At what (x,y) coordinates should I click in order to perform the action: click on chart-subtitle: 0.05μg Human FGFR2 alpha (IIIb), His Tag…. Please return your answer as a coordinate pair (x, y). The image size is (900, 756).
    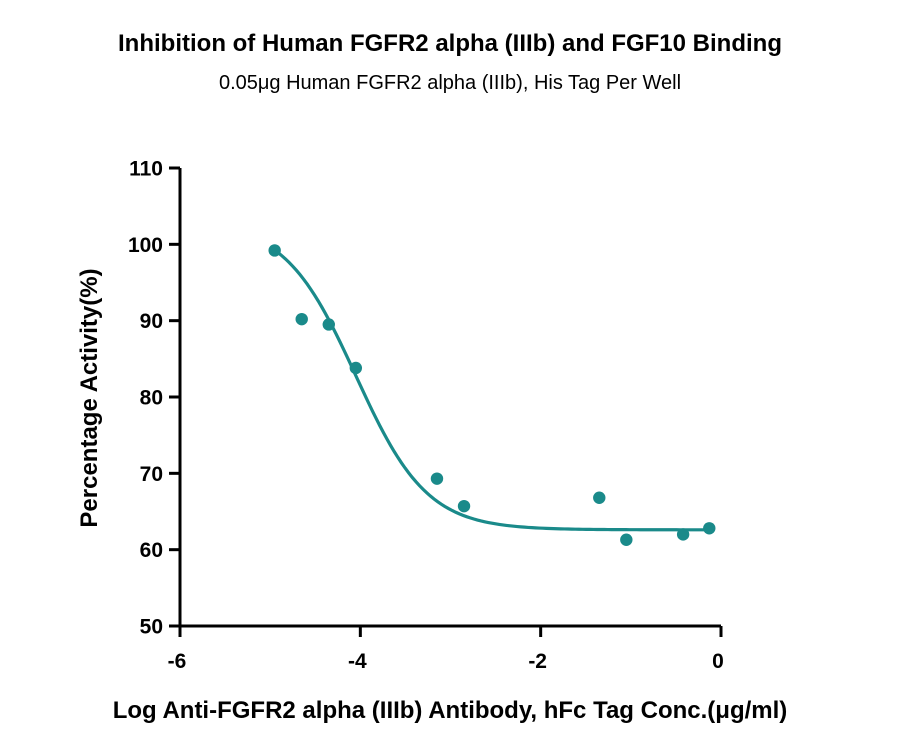
    Looking at the image, I should click on (450, 83).